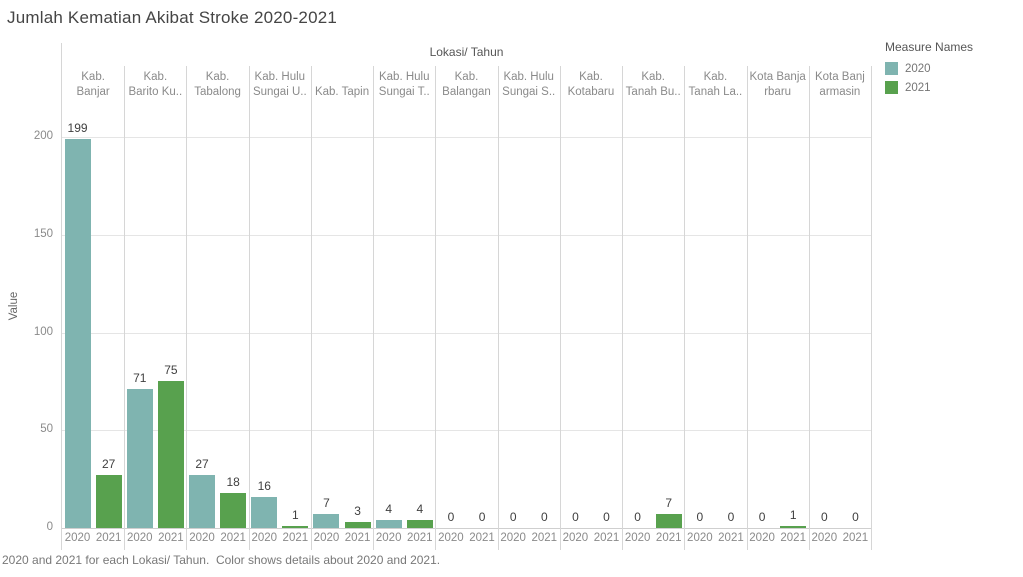  Describe the element at coordinates (93, 315) in the screenshot. I see `pane: 199 27` at that location.